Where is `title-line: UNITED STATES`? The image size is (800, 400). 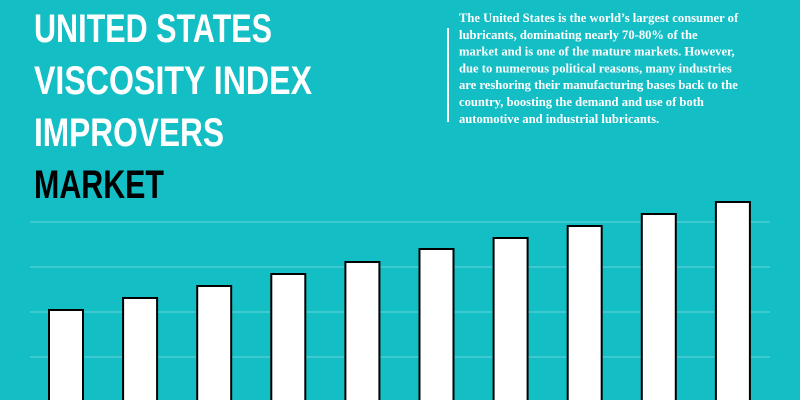
title-line: UNITED STATES is located at coordinates (153, 29).